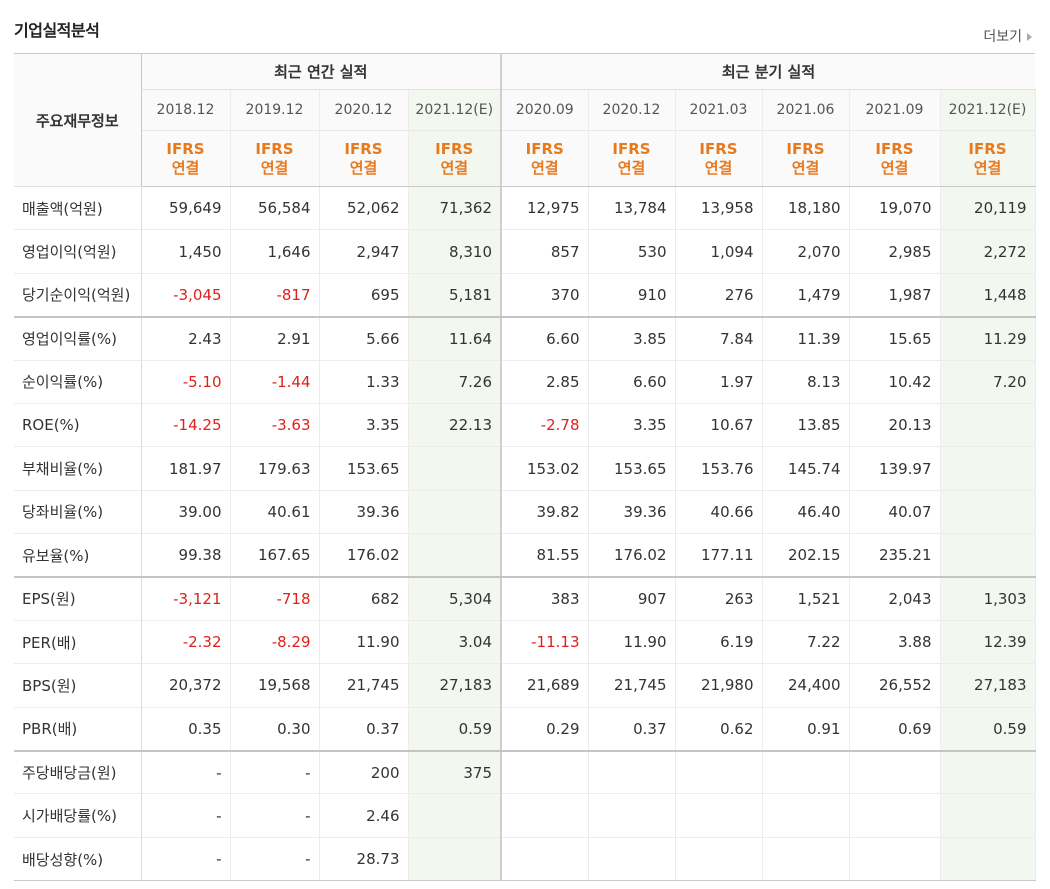 The image size is (1050, 889). I want to click on value-cell: 0.30, so click(275, 729).